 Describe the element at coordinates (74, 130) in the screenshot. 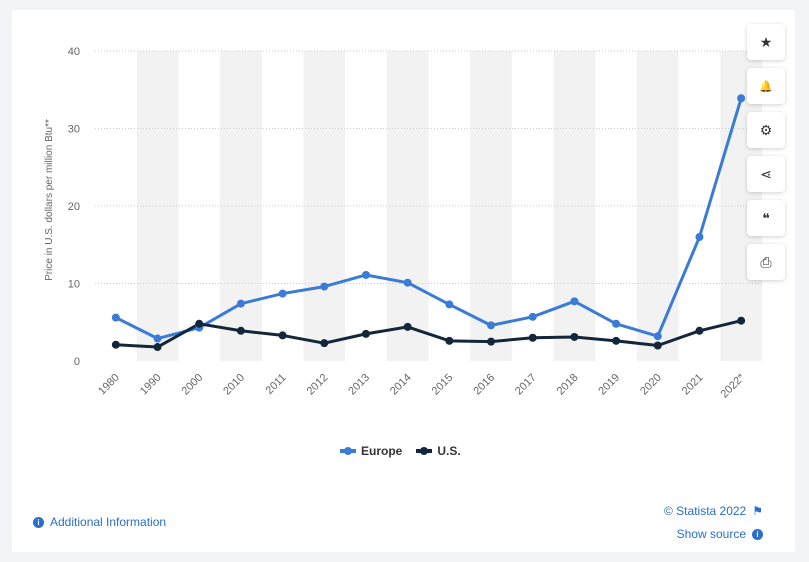

I see `y-tick-label: 30` at that location.